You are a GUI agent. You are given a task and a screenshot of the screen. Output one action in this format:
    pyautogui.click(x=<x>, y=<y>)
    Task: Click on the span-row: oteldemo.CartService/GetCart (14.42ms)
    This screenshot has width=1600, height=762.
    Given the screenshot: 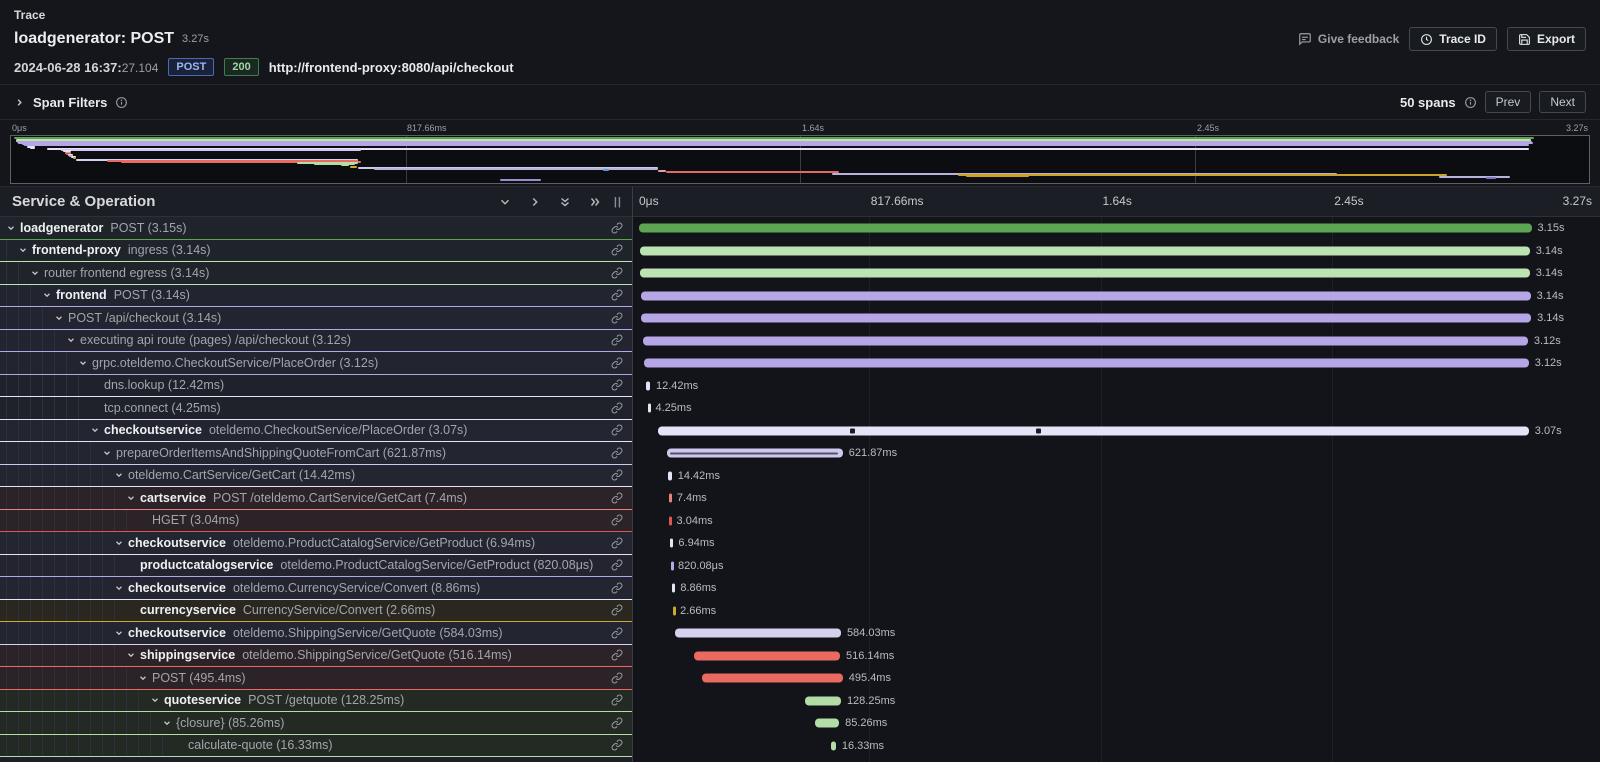 What is the action you would take?
    pyautogui.click(x=316, y=475)
    